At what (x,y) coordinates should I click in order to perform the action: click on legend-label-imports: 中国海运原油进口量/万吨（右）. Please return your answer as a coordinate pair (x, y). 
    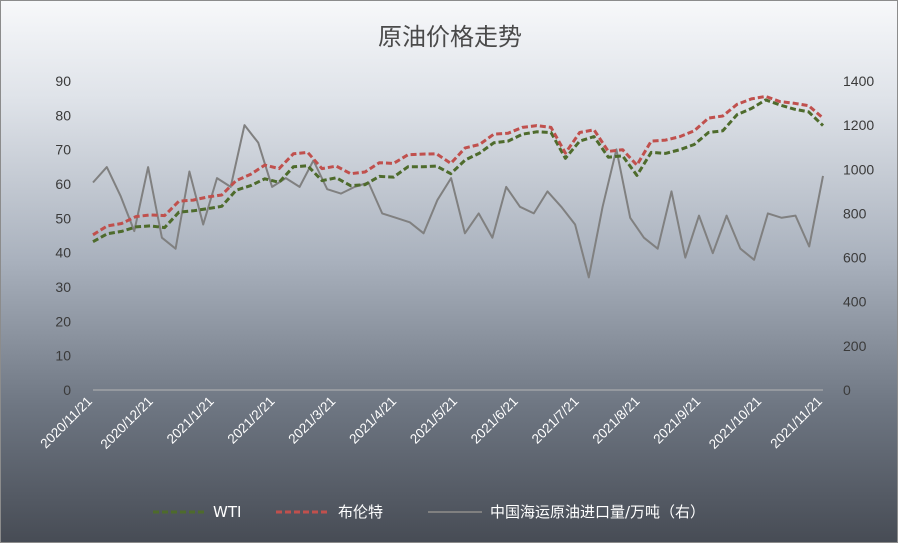
    Looking at the image, I should click on (597, 512).